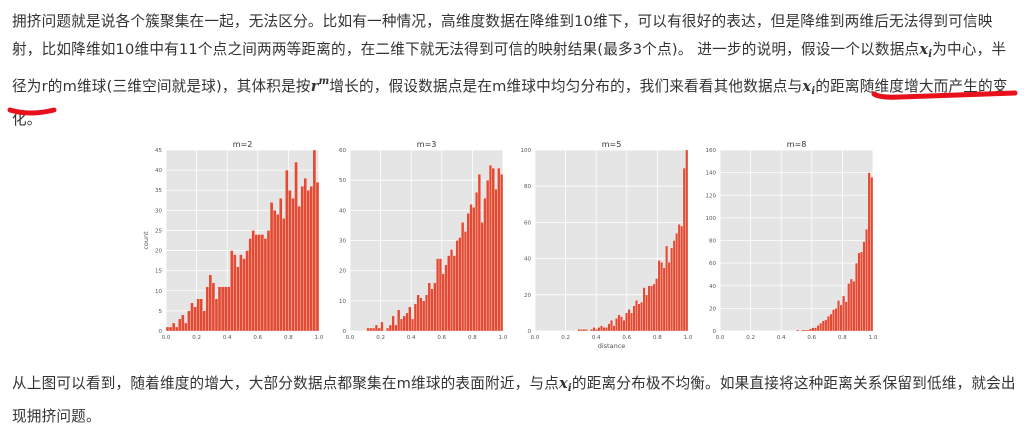  Describe the element at coordinates (612, 144) in the screenshot. I see `chart-title: m=5` at that location.